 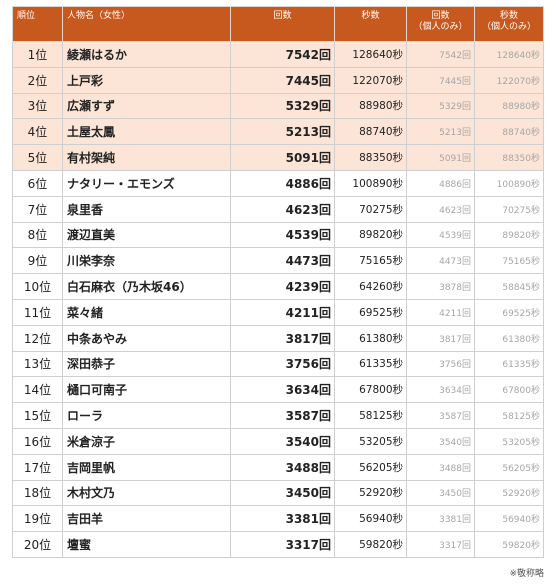 What do you see at coordinates (370, 544) in the screenshot?
I see `seconds-cell: 59820秒` at bounding box center [370, 544].